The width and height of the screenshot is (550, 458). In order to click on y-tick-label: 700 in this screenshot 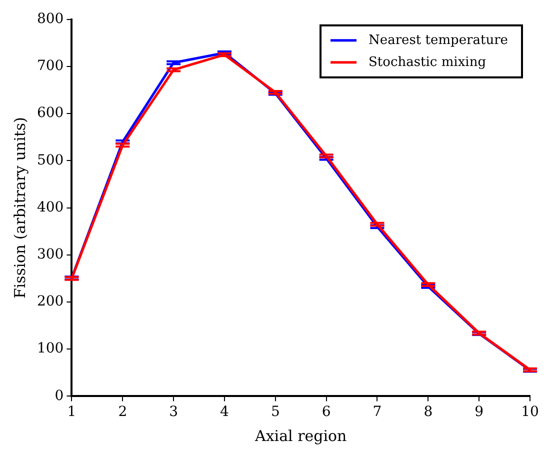, I will do `click(50, 66)`.